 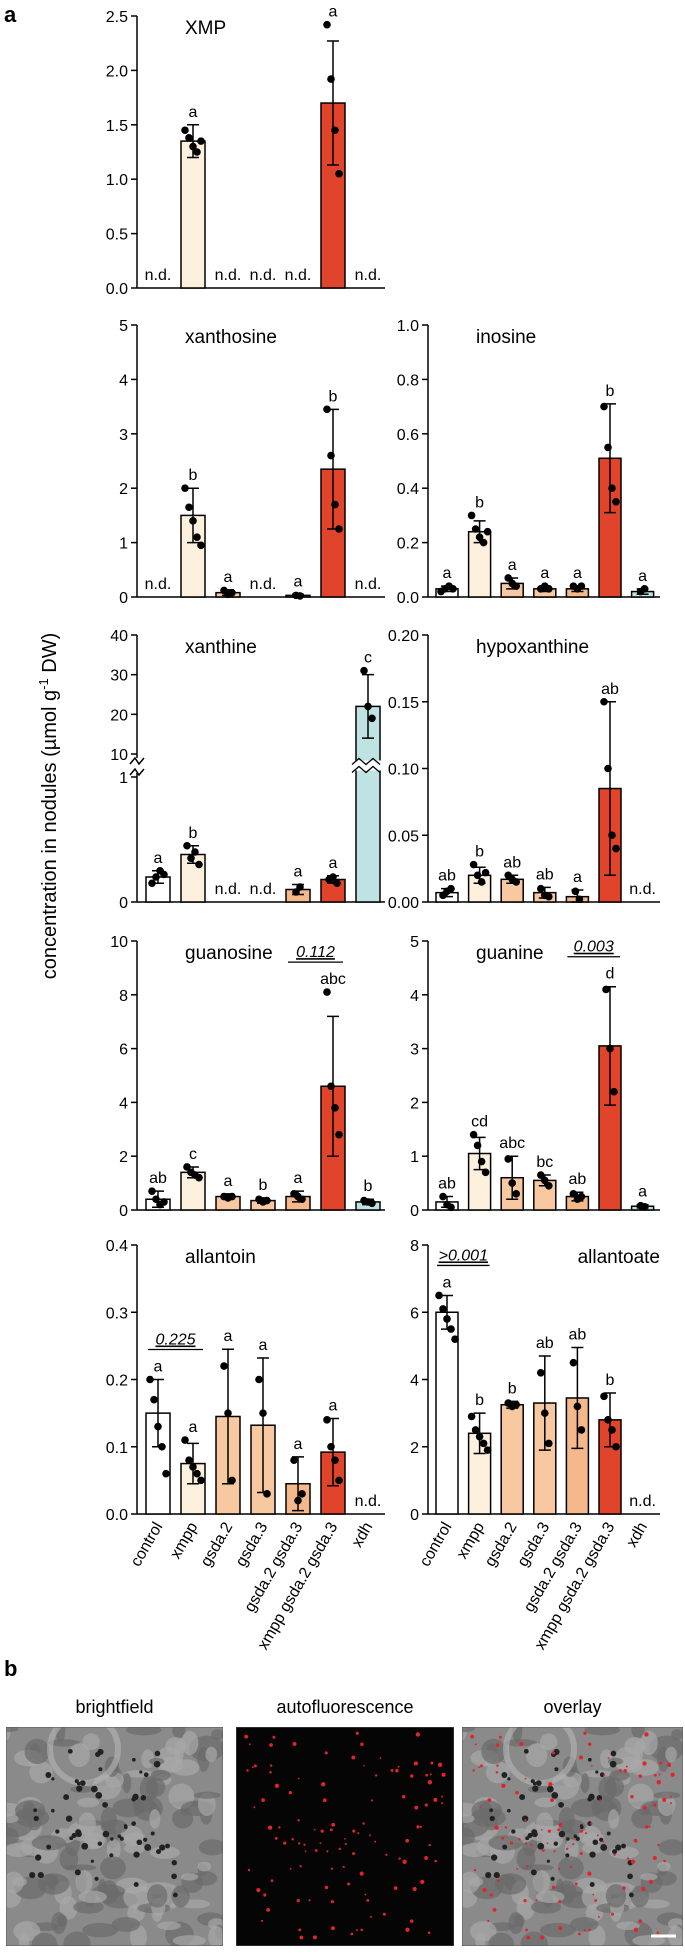 What do you see at coordinates (119, 715) in the screenshot?
I see `y-tick-label: 20` at bounding box center [119, 715].